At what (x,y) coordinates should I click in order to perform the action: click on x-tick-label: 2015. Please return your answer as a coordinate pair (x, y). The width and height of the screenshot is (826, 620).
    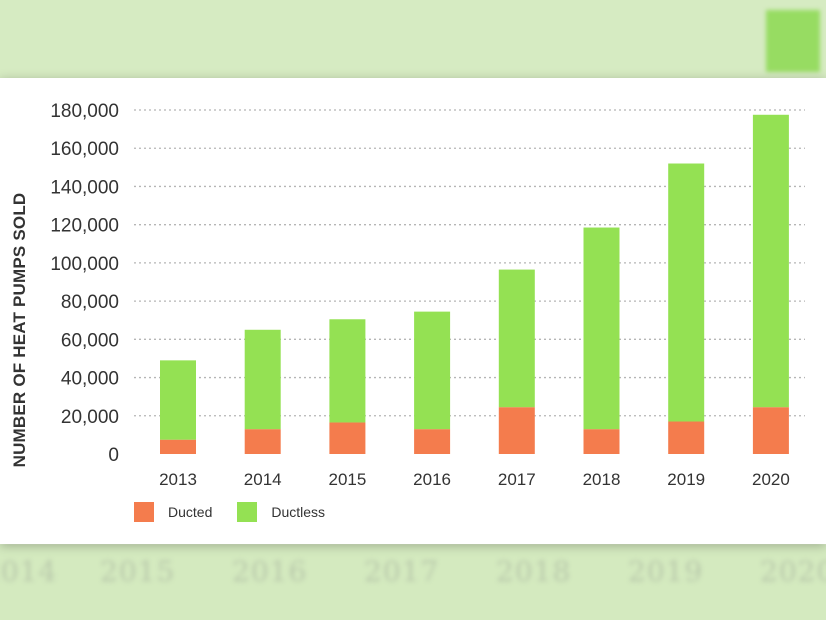
    Looking at the image, I should click on (347, 479).